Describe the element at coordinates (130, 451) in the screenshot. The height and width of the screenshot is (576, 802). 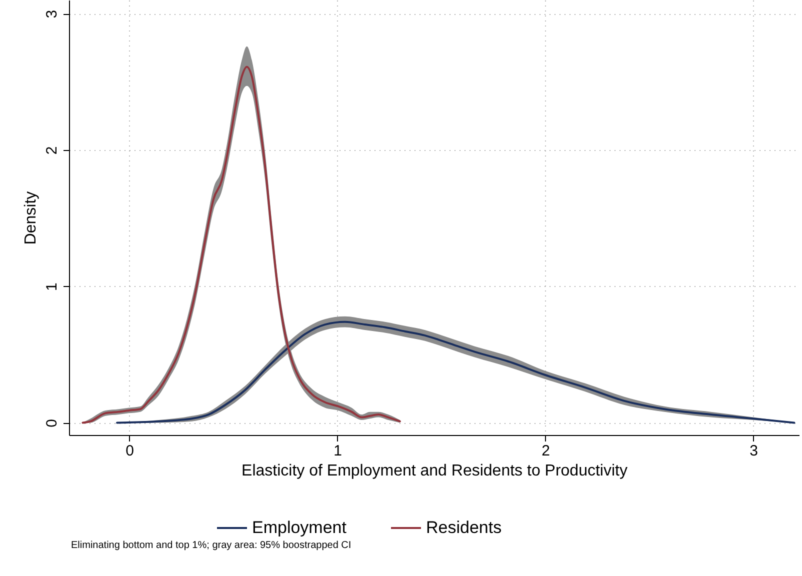
I see `x-tick-label: 0` at that location.